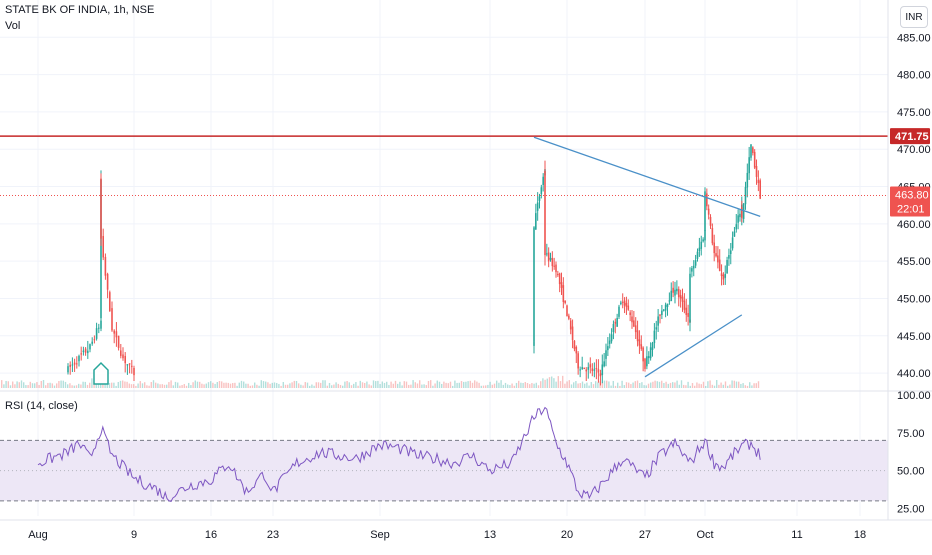 This screenshot has width=932, height=555. I want to click on price-tick-label: 445.00, so click(914, 337).